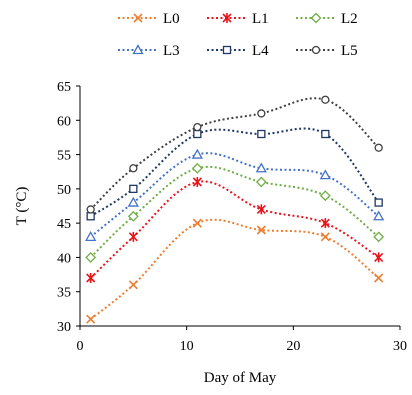  I want to click on y-tick-label: 55, so click(64, 156).